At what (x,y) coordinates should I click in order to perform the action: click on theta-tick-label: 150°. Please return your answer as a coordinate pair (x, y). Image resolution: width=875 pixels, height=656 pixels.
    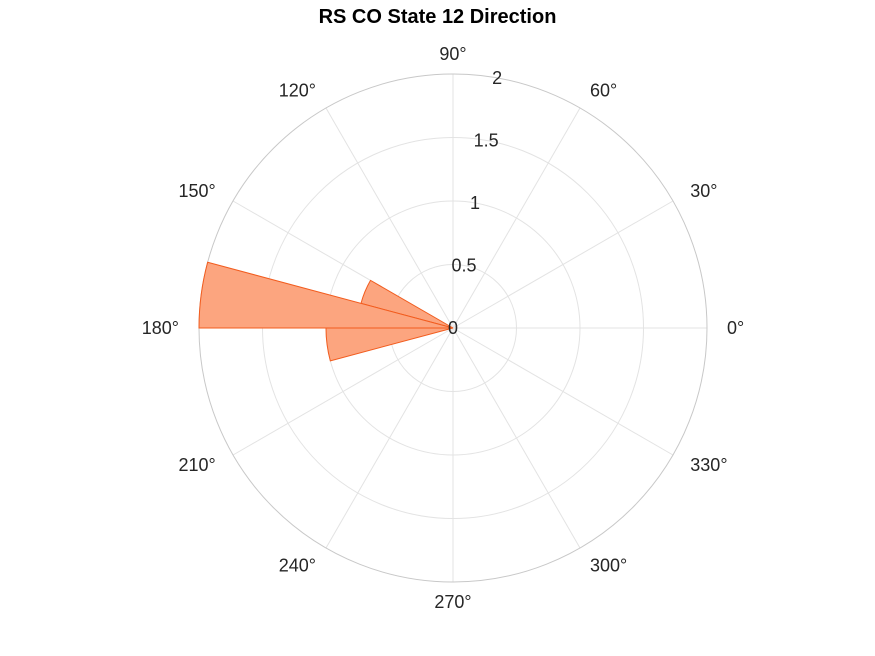
    Looking at the image, I should click on (196, 191).